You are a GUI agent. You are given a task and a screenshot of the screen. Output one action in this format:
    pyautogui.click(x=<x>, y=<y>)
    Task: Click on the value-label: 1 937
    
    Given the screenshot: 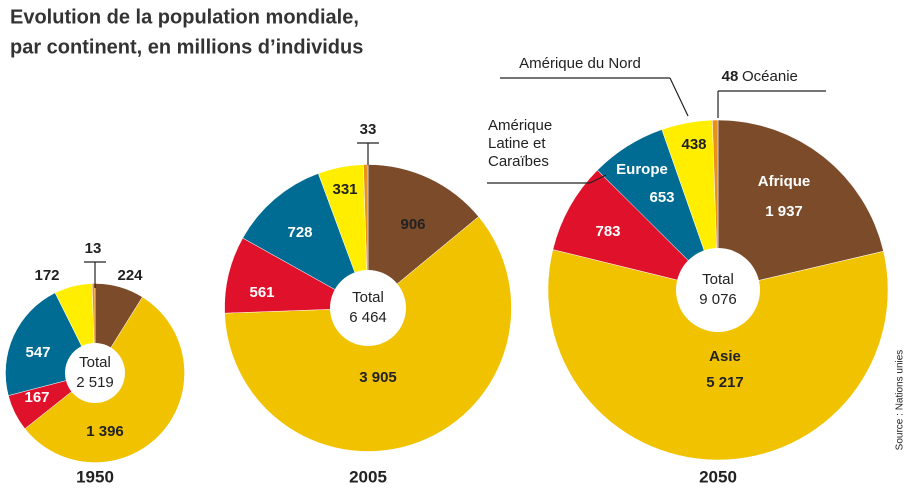 What is the action you would take?
    pyautogui.click(x=784, y=211)
    